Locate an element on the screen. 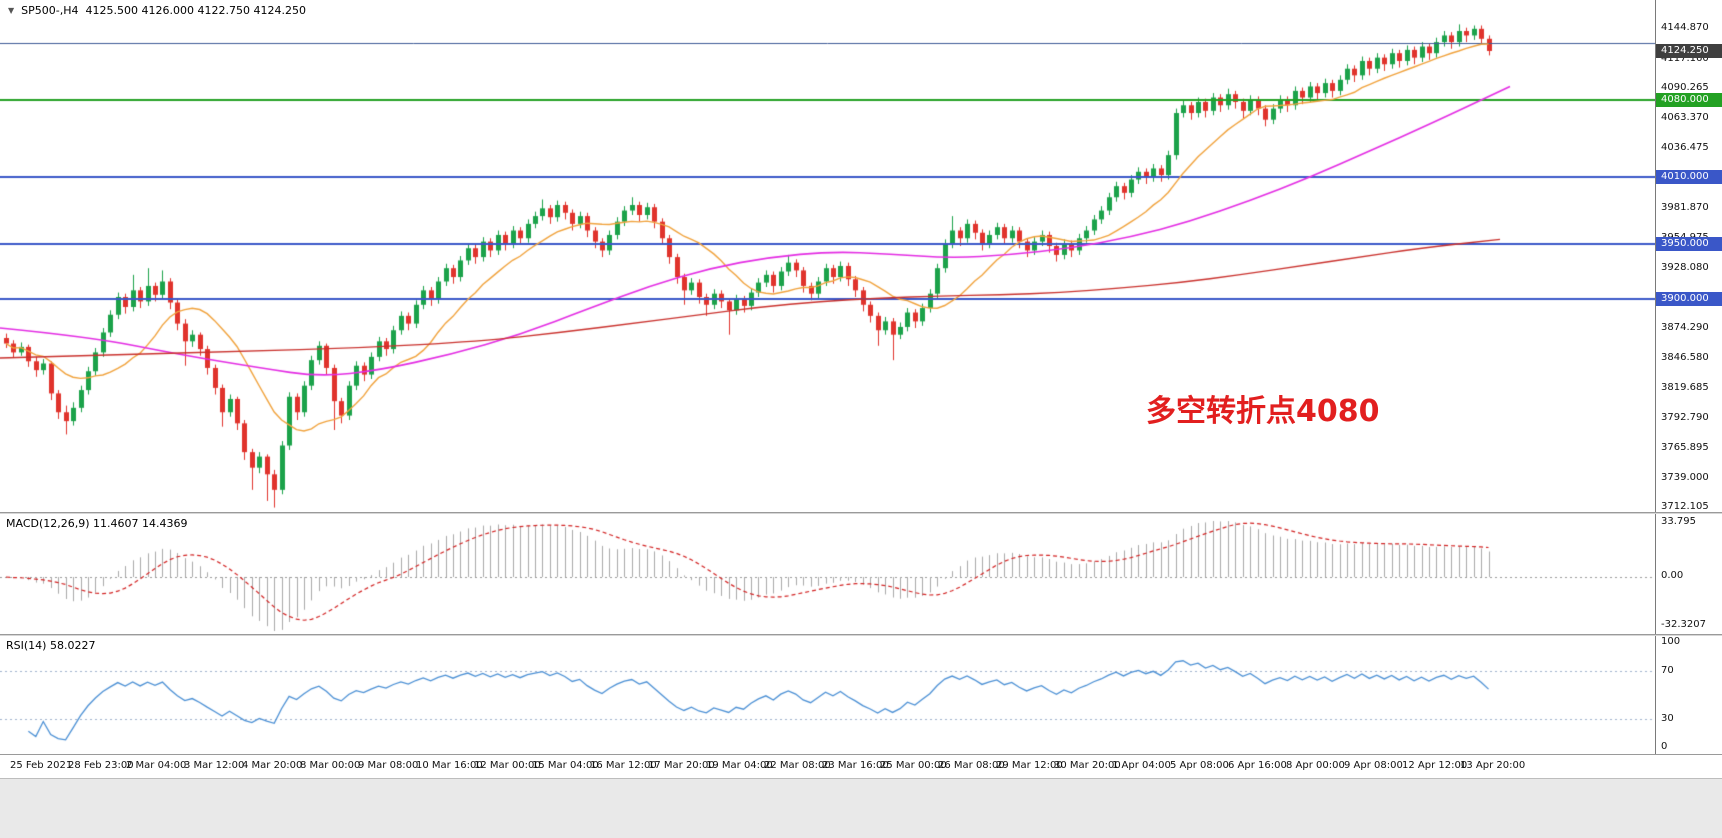 Image resolution: width=1722 pixels, height=838 pixels. time-tick-label: 5 Apr 08:00 is located at coordinates (1199, 765).